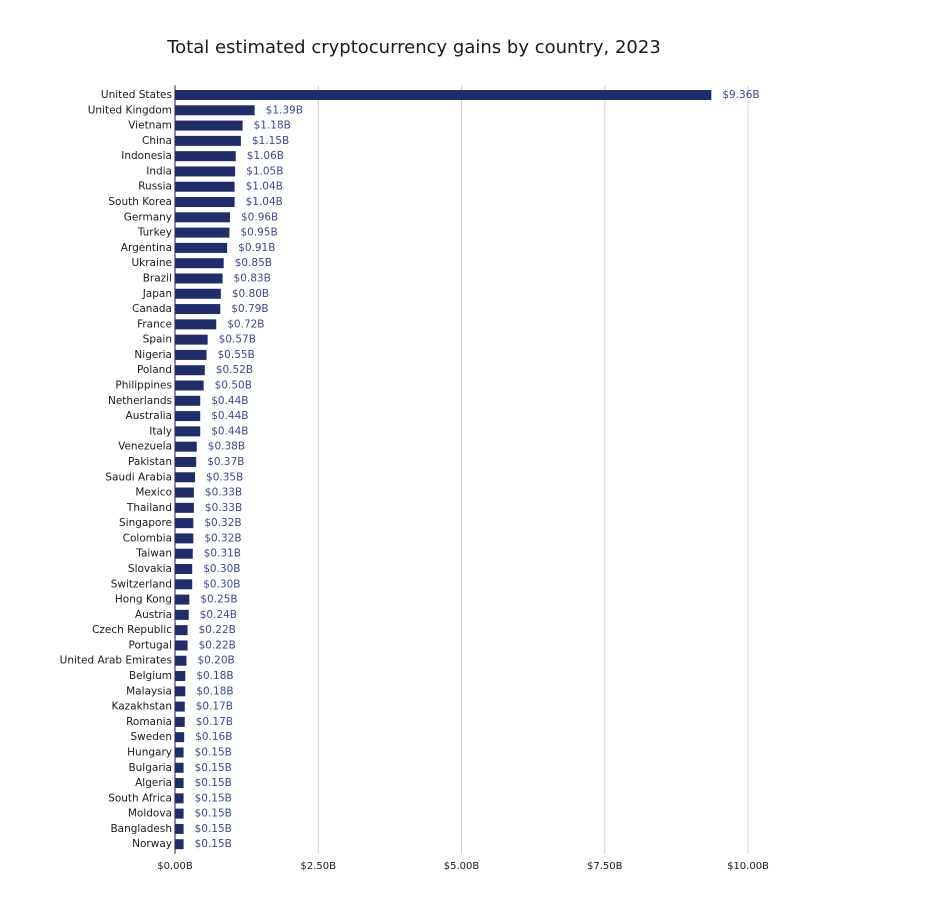 The width and height of the screenshot is (940, 902). I want to click on y-tick-label: Italy, so click(160, 431).